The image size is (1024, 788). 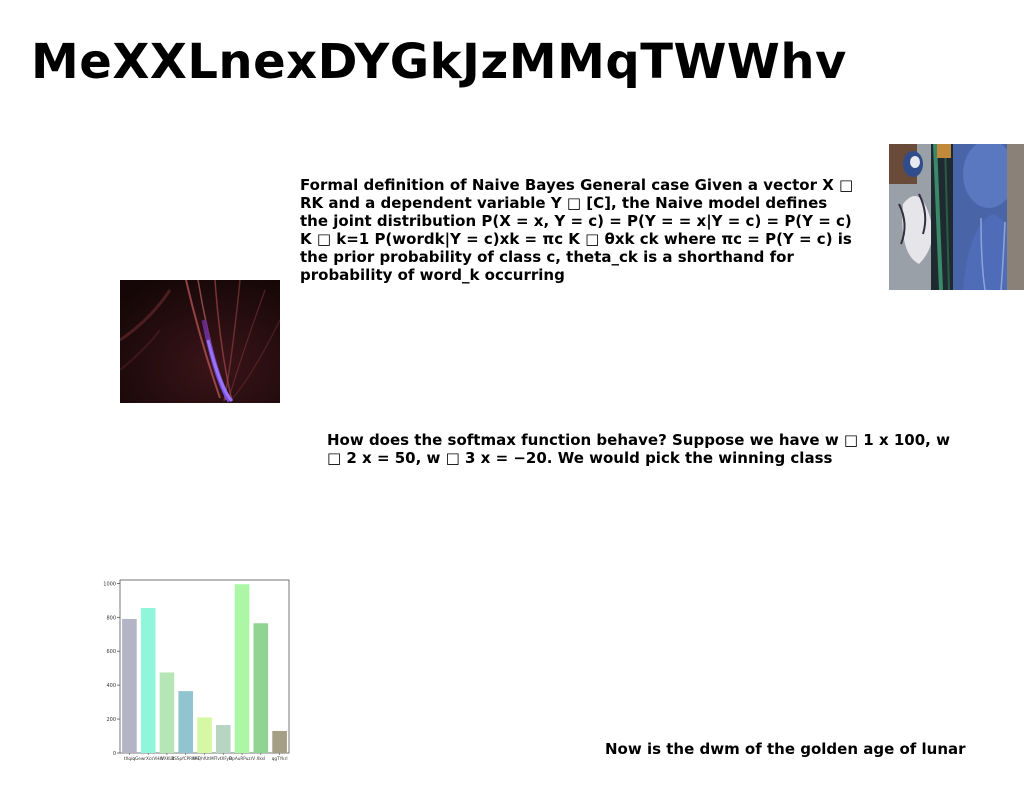 What do you see at coordinates (186, 722) in the screenshot?
I see `bar-BSSpfCPRKAF` at bounding box center [186, 722].